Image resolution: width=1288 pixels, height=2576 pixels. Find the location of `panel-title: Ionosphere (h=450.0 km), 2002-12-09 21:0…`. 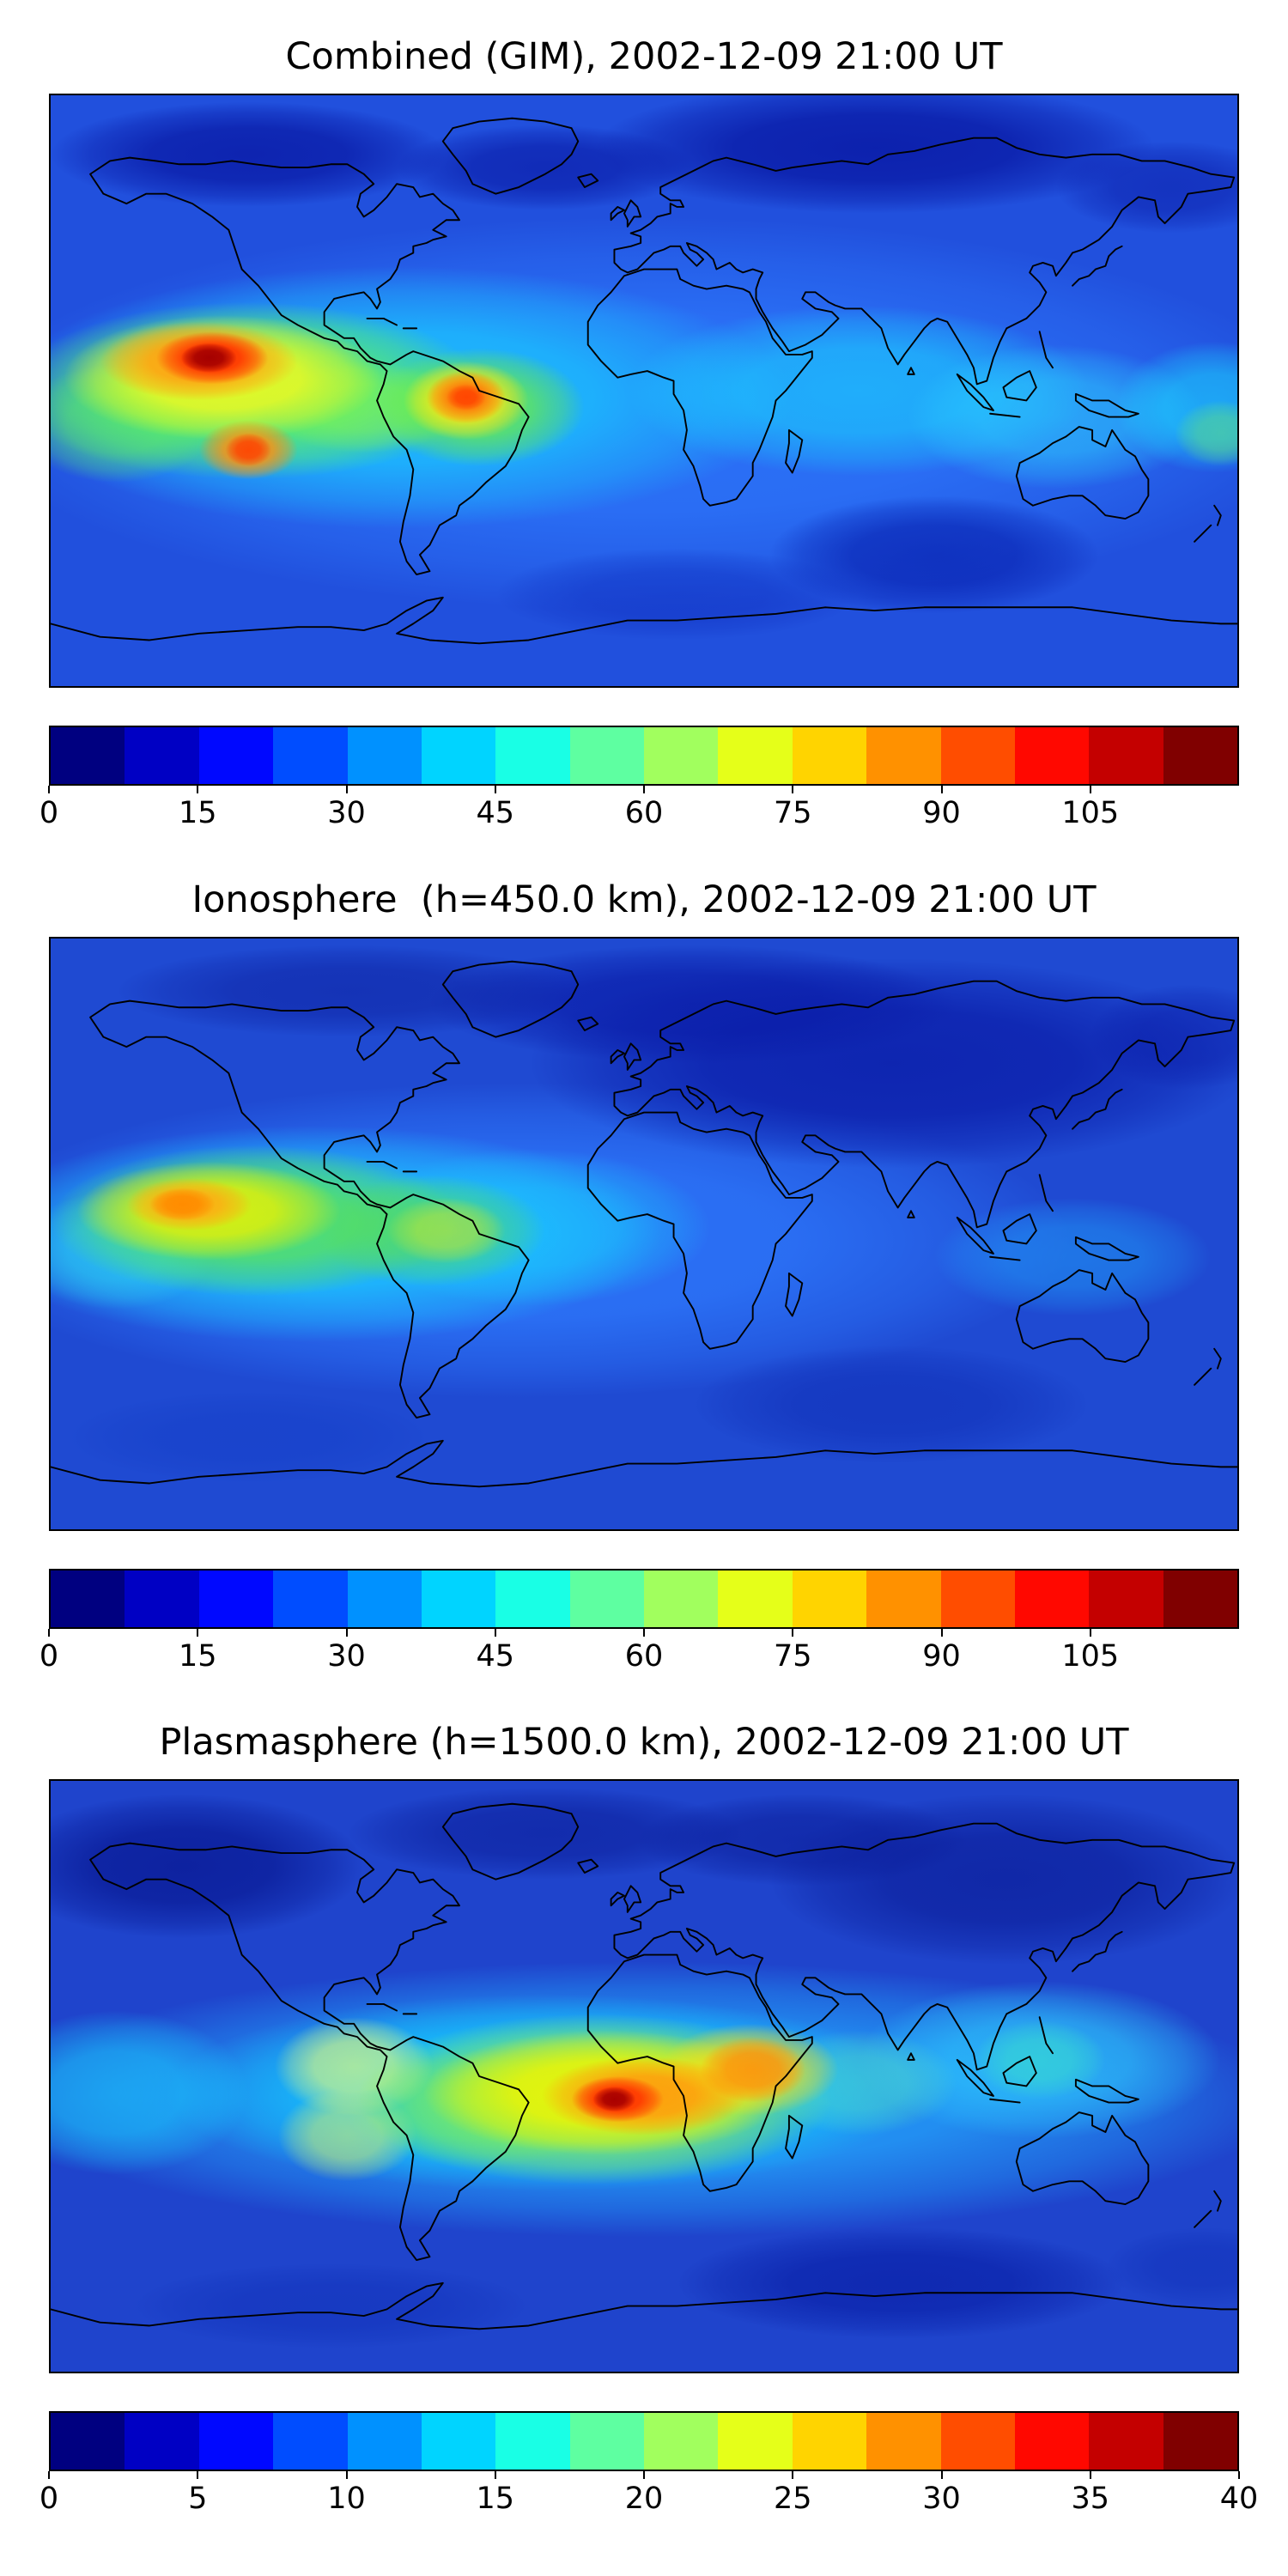

panel-title: Ionosphere (h=450.0 km), 2002-12-09 21:0… is located at coordinates (644, 900).